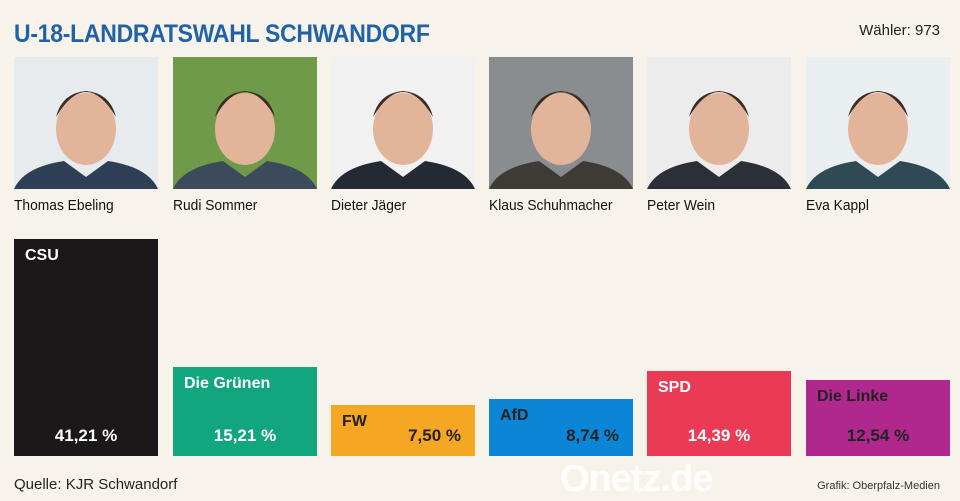 The width and height of the screenshot is (960, 501). What do you see at coordinates (674, 388) in the screenshot?
I see `party-label: SPD` at bounding box center [674, 388].